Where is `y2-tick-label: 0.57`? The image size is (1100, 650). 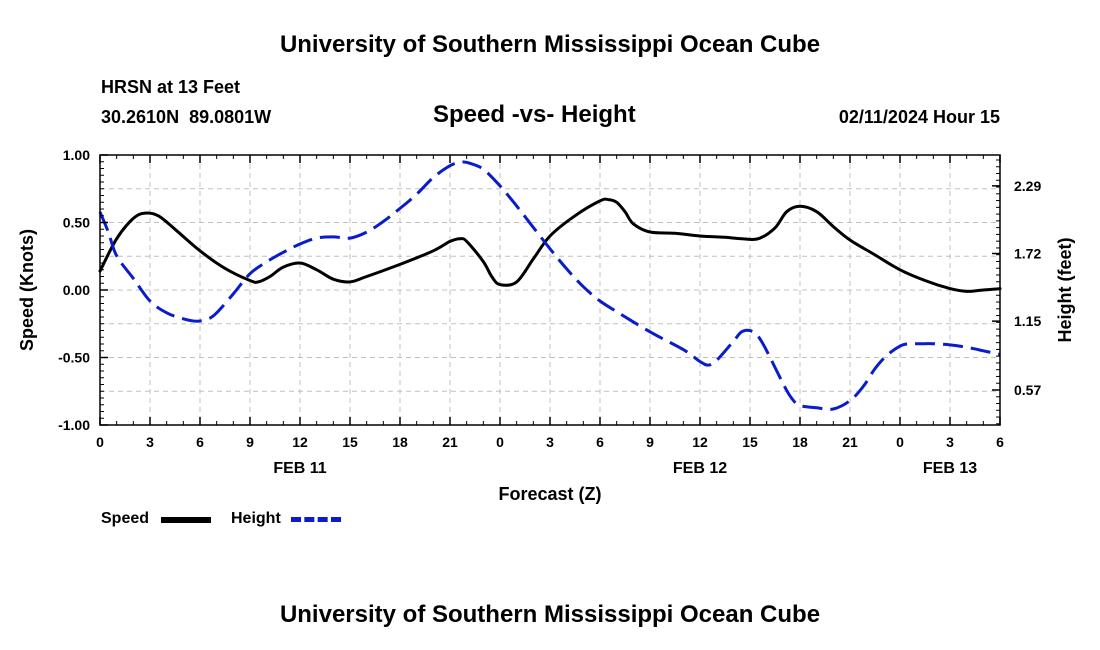 y2-tick-label: 0.57 is located at coordinates (1027, 390).